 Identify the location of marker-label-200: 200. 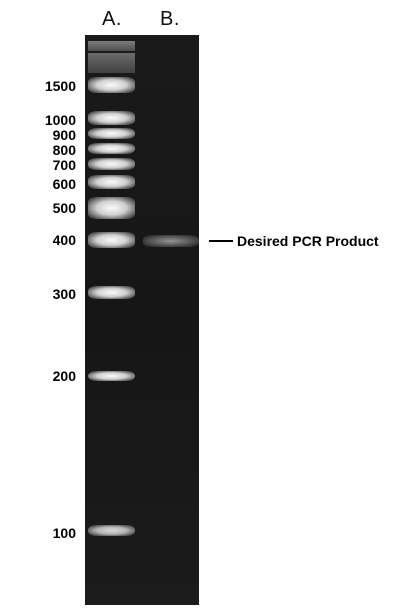
(64, 376).